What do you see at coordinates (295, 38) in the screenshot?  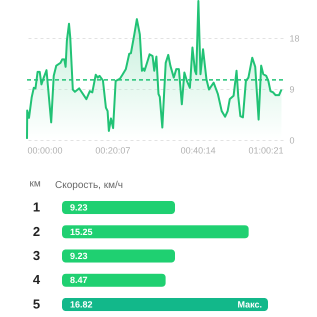 I see `y-tick-label: 18` at bounding box center [295, 38].